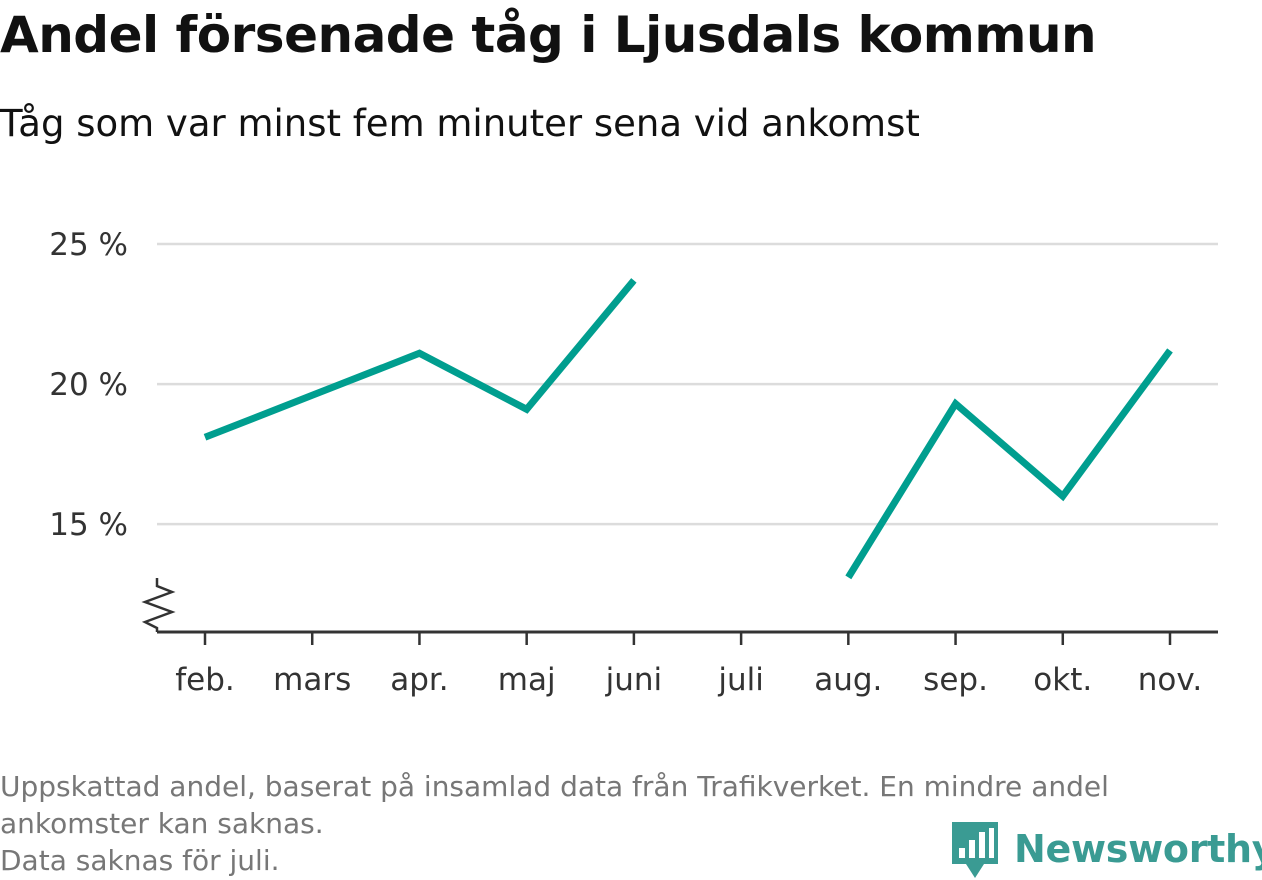  What do you see at coordinates (740, 680) in the screenshot?
I see `x-tick-label: juli` at bounding box center [740, 680].